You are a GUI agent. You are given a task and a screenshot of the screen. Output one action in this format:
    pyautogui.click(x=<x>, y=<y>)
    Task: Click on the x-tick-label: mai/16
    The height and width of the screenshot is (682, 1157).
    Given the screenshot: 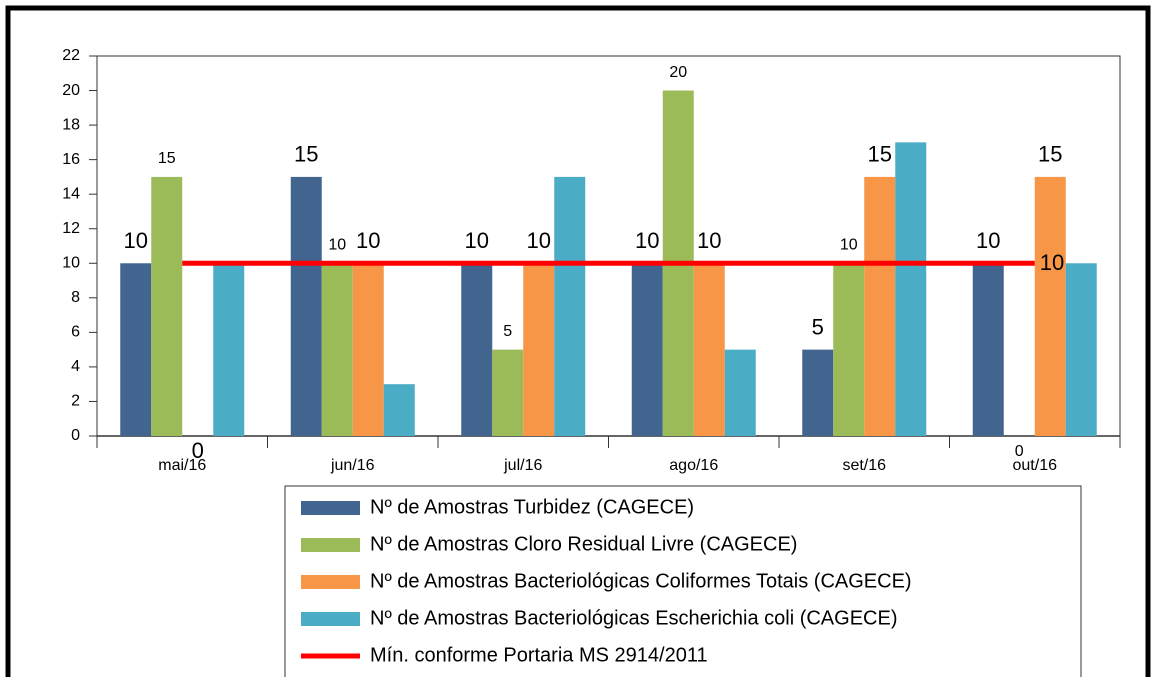 What is the action you would take?
    pyautogui.click(x=182, y=465)
    